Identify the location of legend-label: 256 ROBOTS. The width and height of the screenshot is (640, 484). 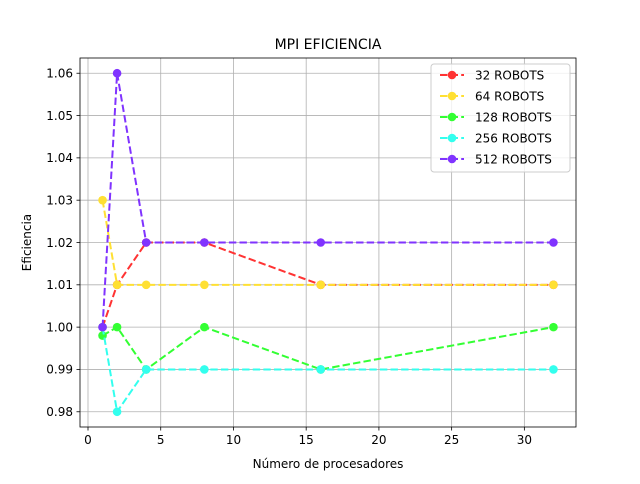
(513, 138).